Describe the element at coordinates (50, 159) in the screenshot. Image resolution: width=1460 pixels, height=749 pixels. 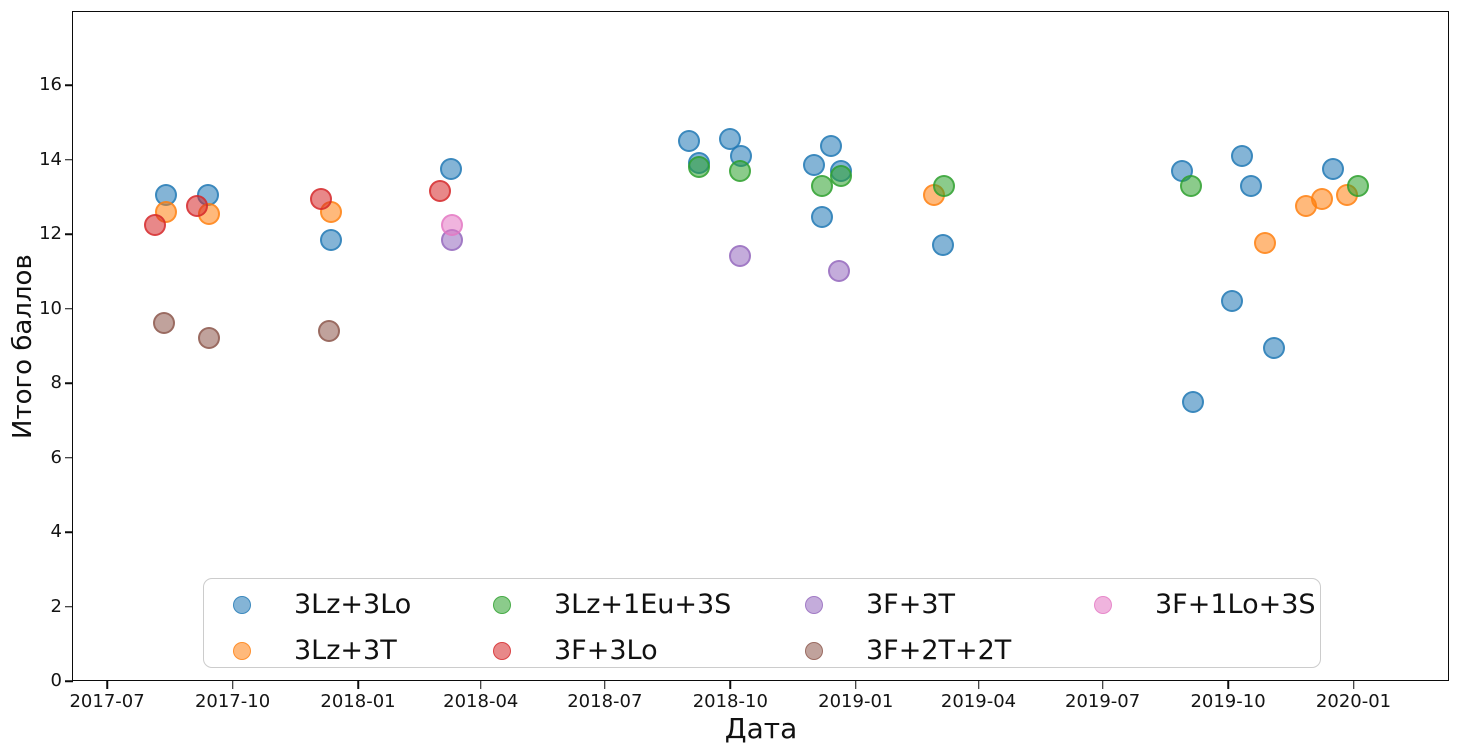
I see `y-tick-label: 14` at that location.